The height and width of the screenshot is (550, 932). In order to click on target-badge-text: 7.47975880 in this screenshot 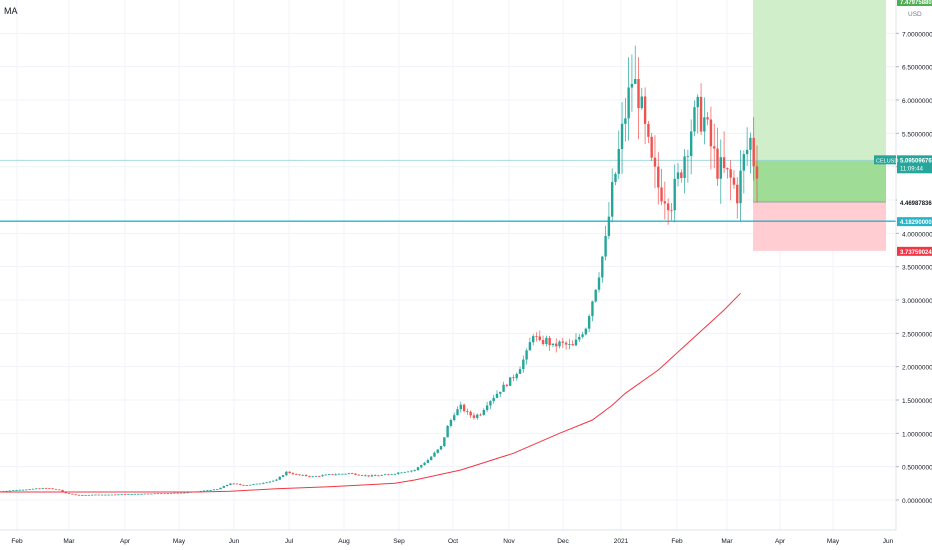, I will do `click(916, 3)`.